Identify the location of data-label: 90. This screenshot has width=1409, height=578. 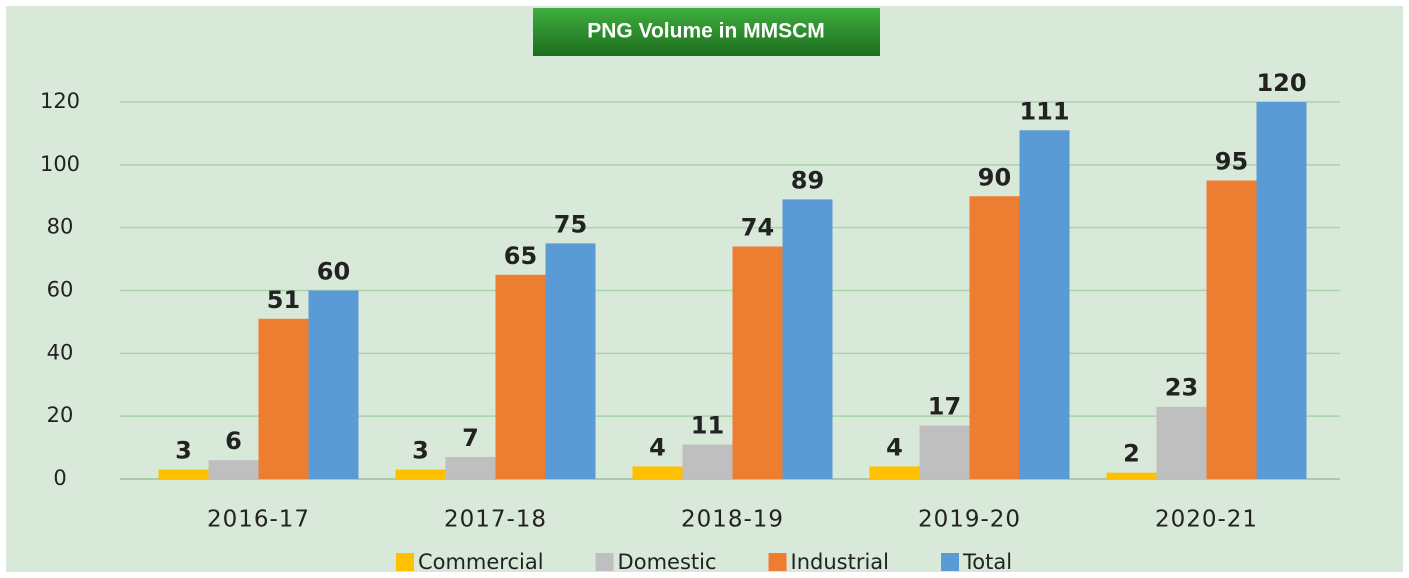
(994, 177).